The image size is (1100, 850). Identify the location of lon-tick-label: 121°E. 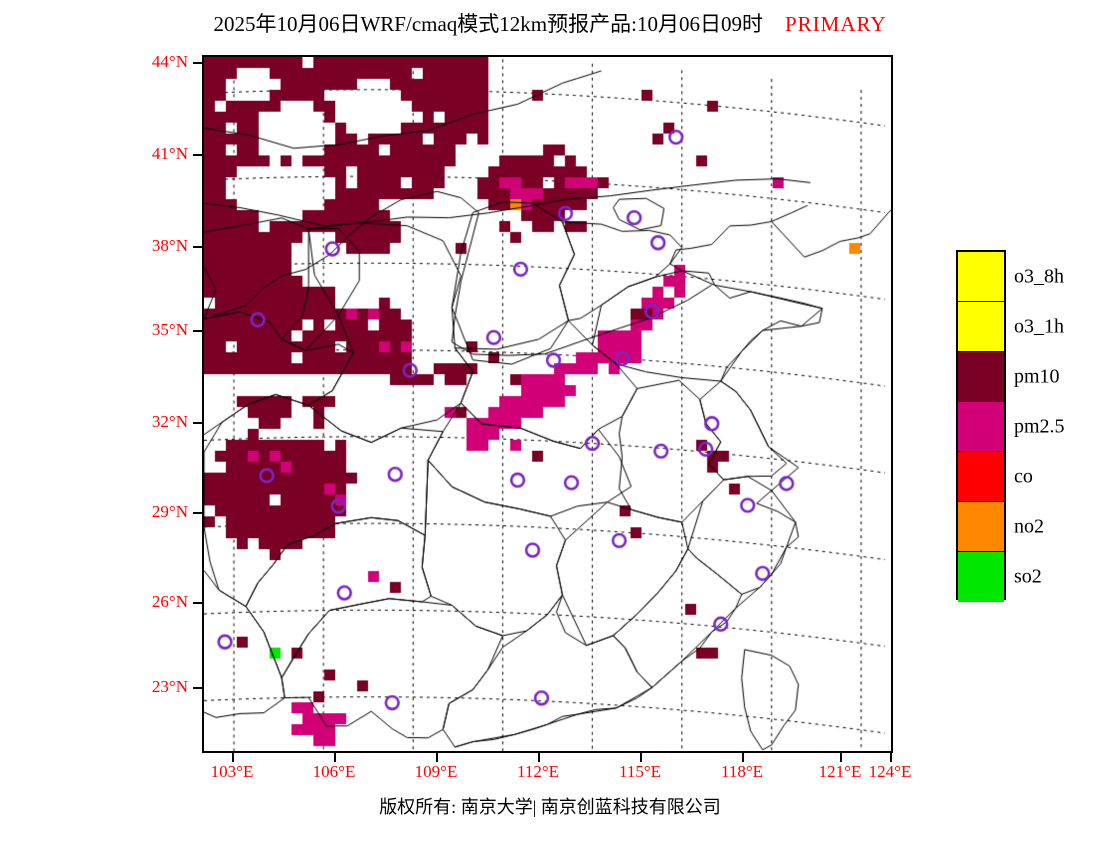
(840, 771).